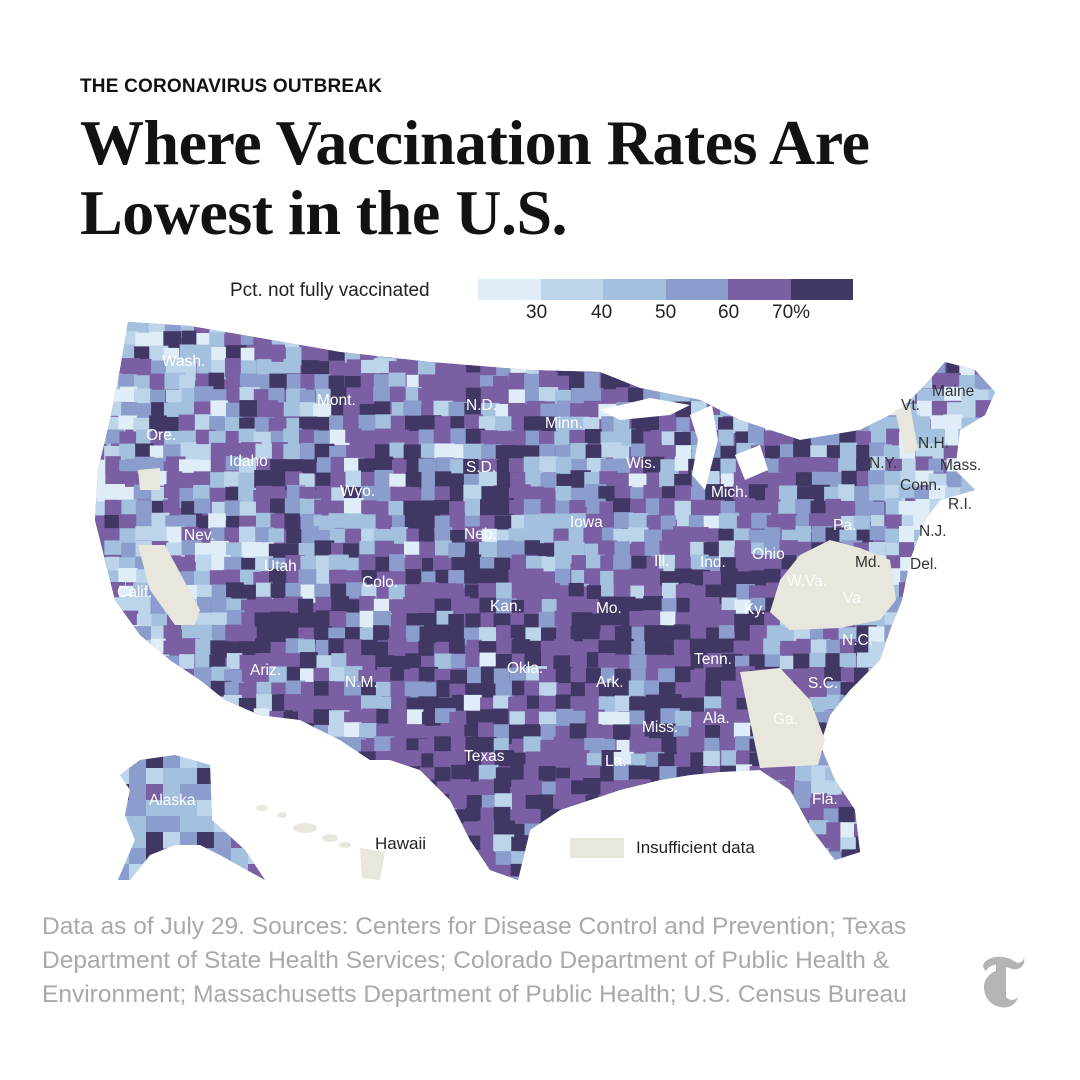 The width and height of the screenshot is (1080, 1080). Describe the element at coordinates (506, 606) in the screenshot. I see `label-kan: Kan.` at that location.